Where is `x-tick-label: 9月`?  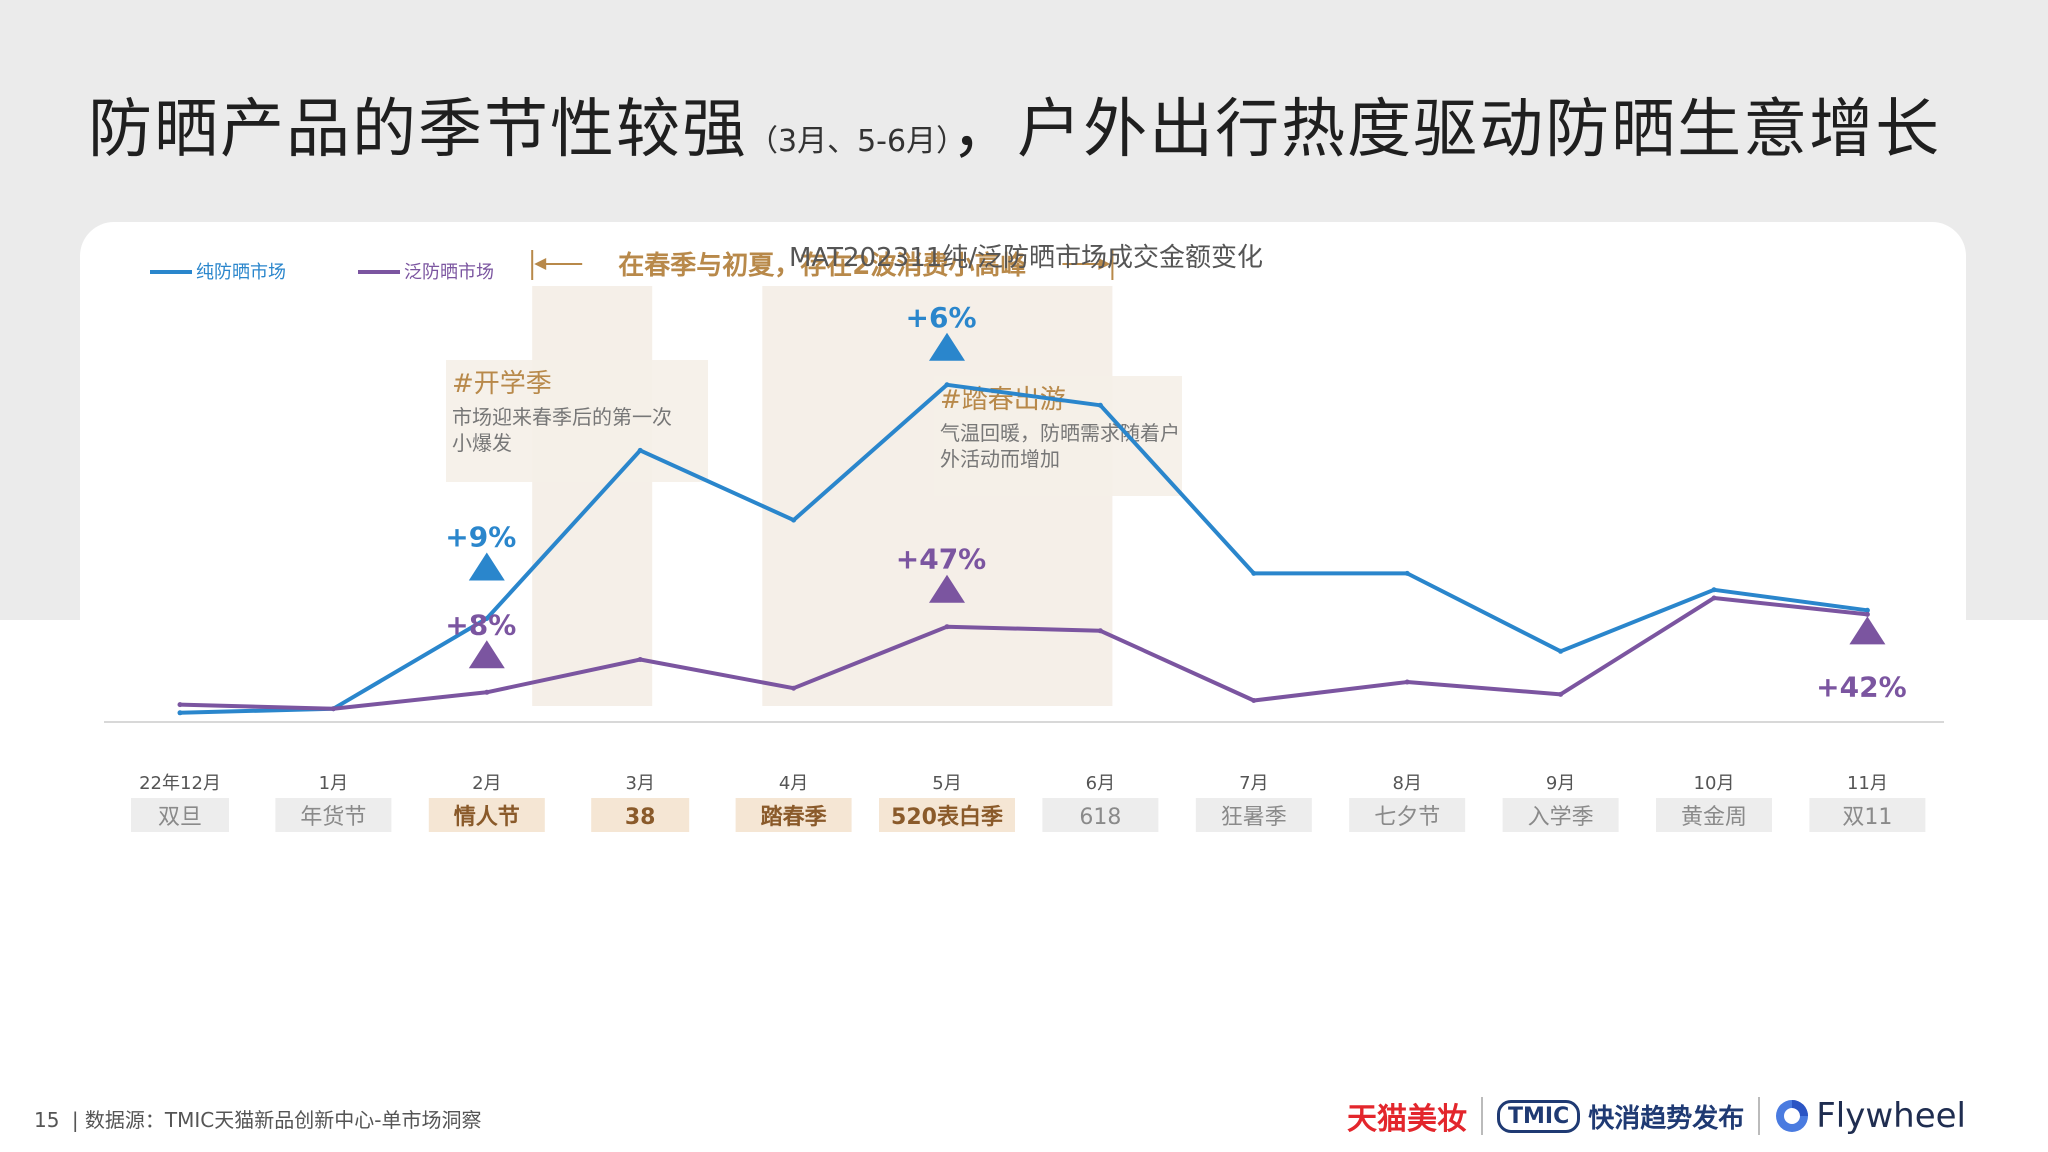
x-tick-label: 9月 is located at coordinates (1560, 783).